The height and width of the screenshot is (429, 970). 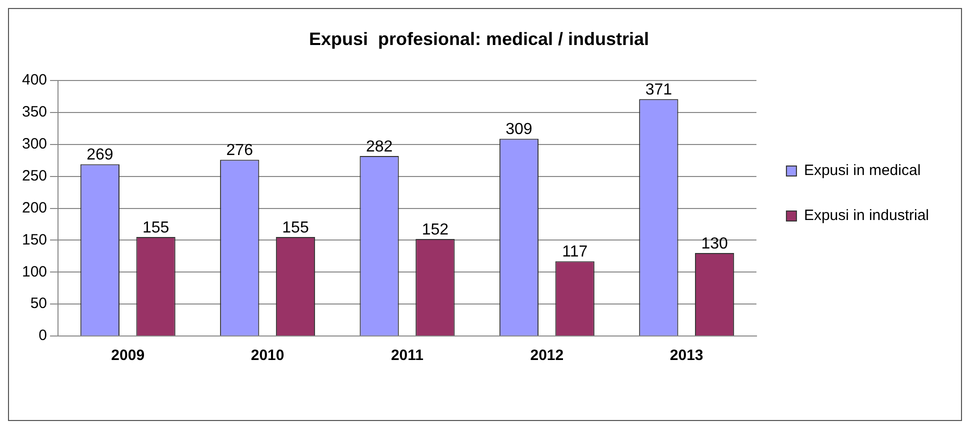 I want to click on legend-label: Expusi in medical, so click(x=862, y=171).